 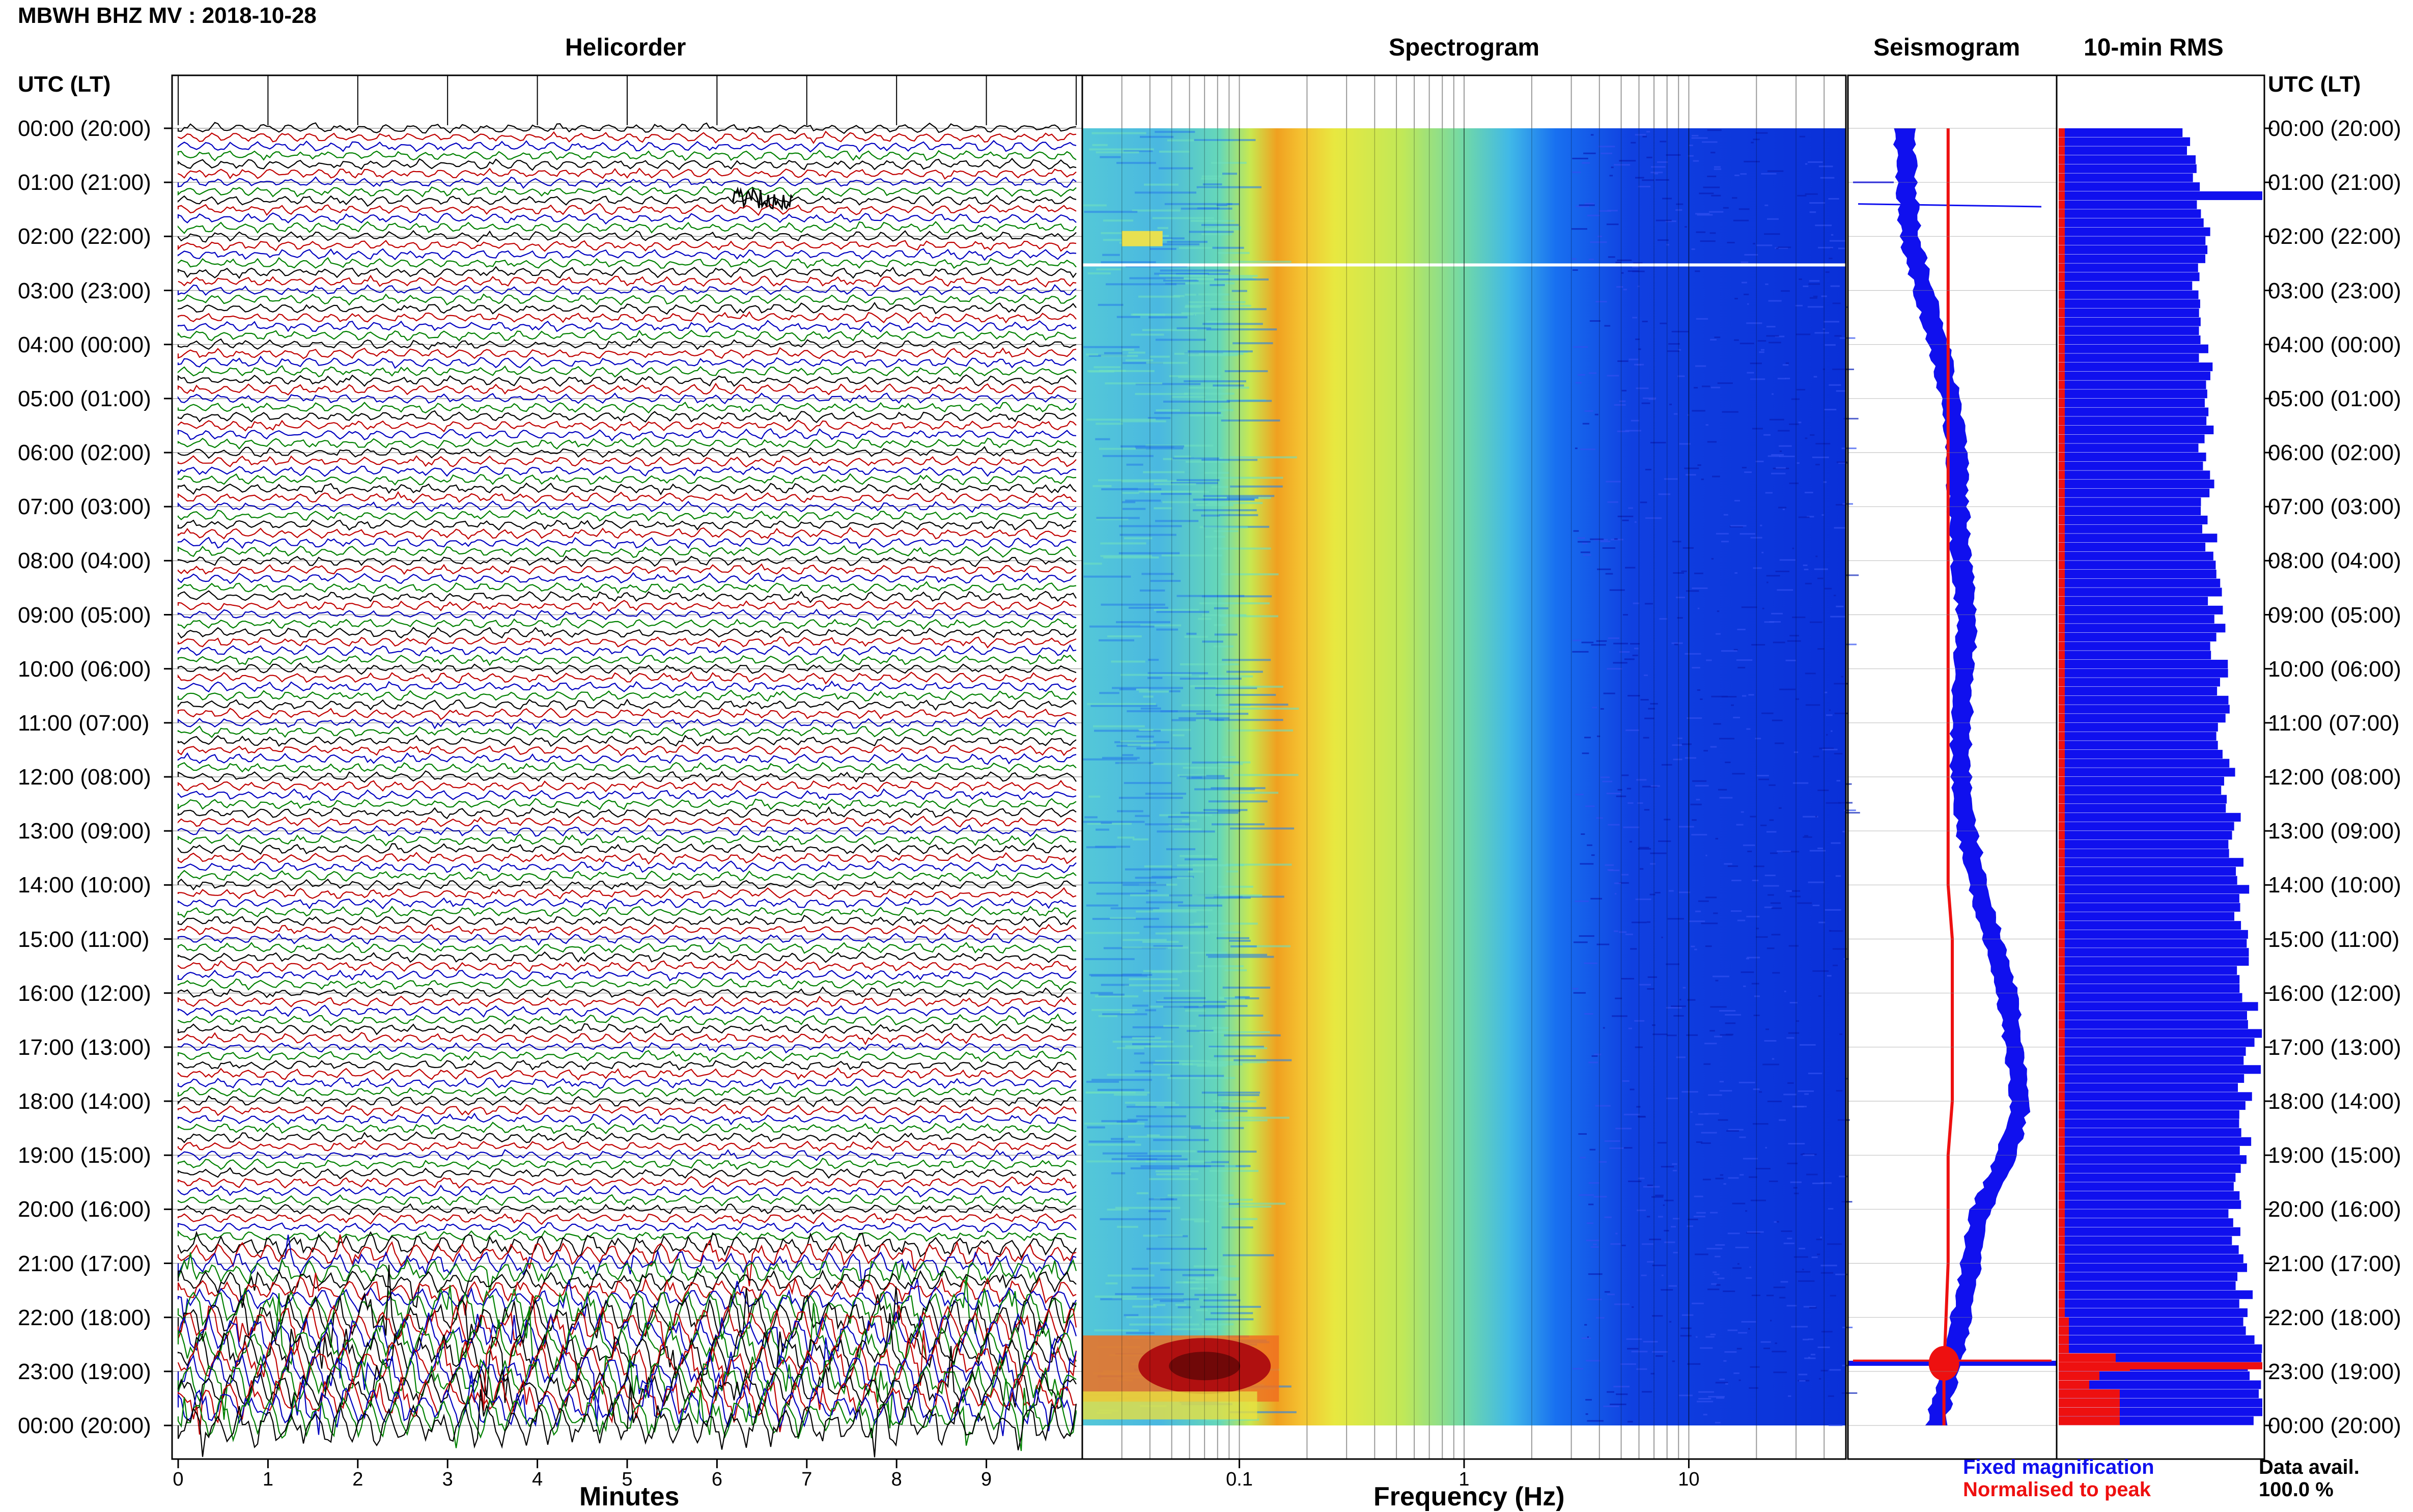 What do you see at coordinates (2334, 1209) in the screenshot?
I see `time-label-right: 20:00 (16:00)` at bounding box center [2334, 1209].